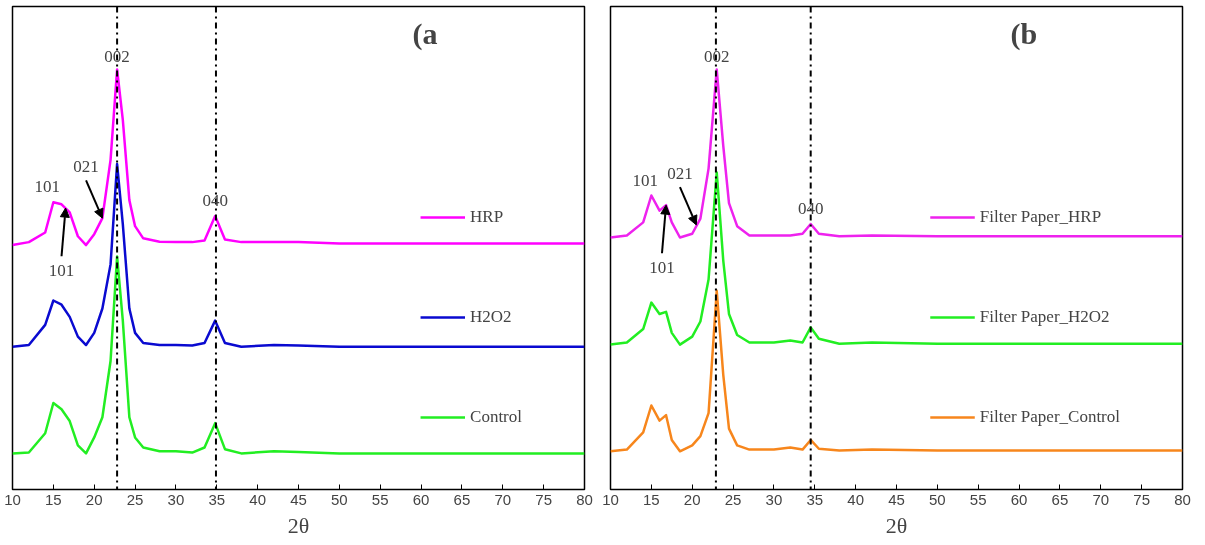  What do you see at coordinates (425, 33) in the screenshot?
I see `text: (a` at bounding box center [425, 33].